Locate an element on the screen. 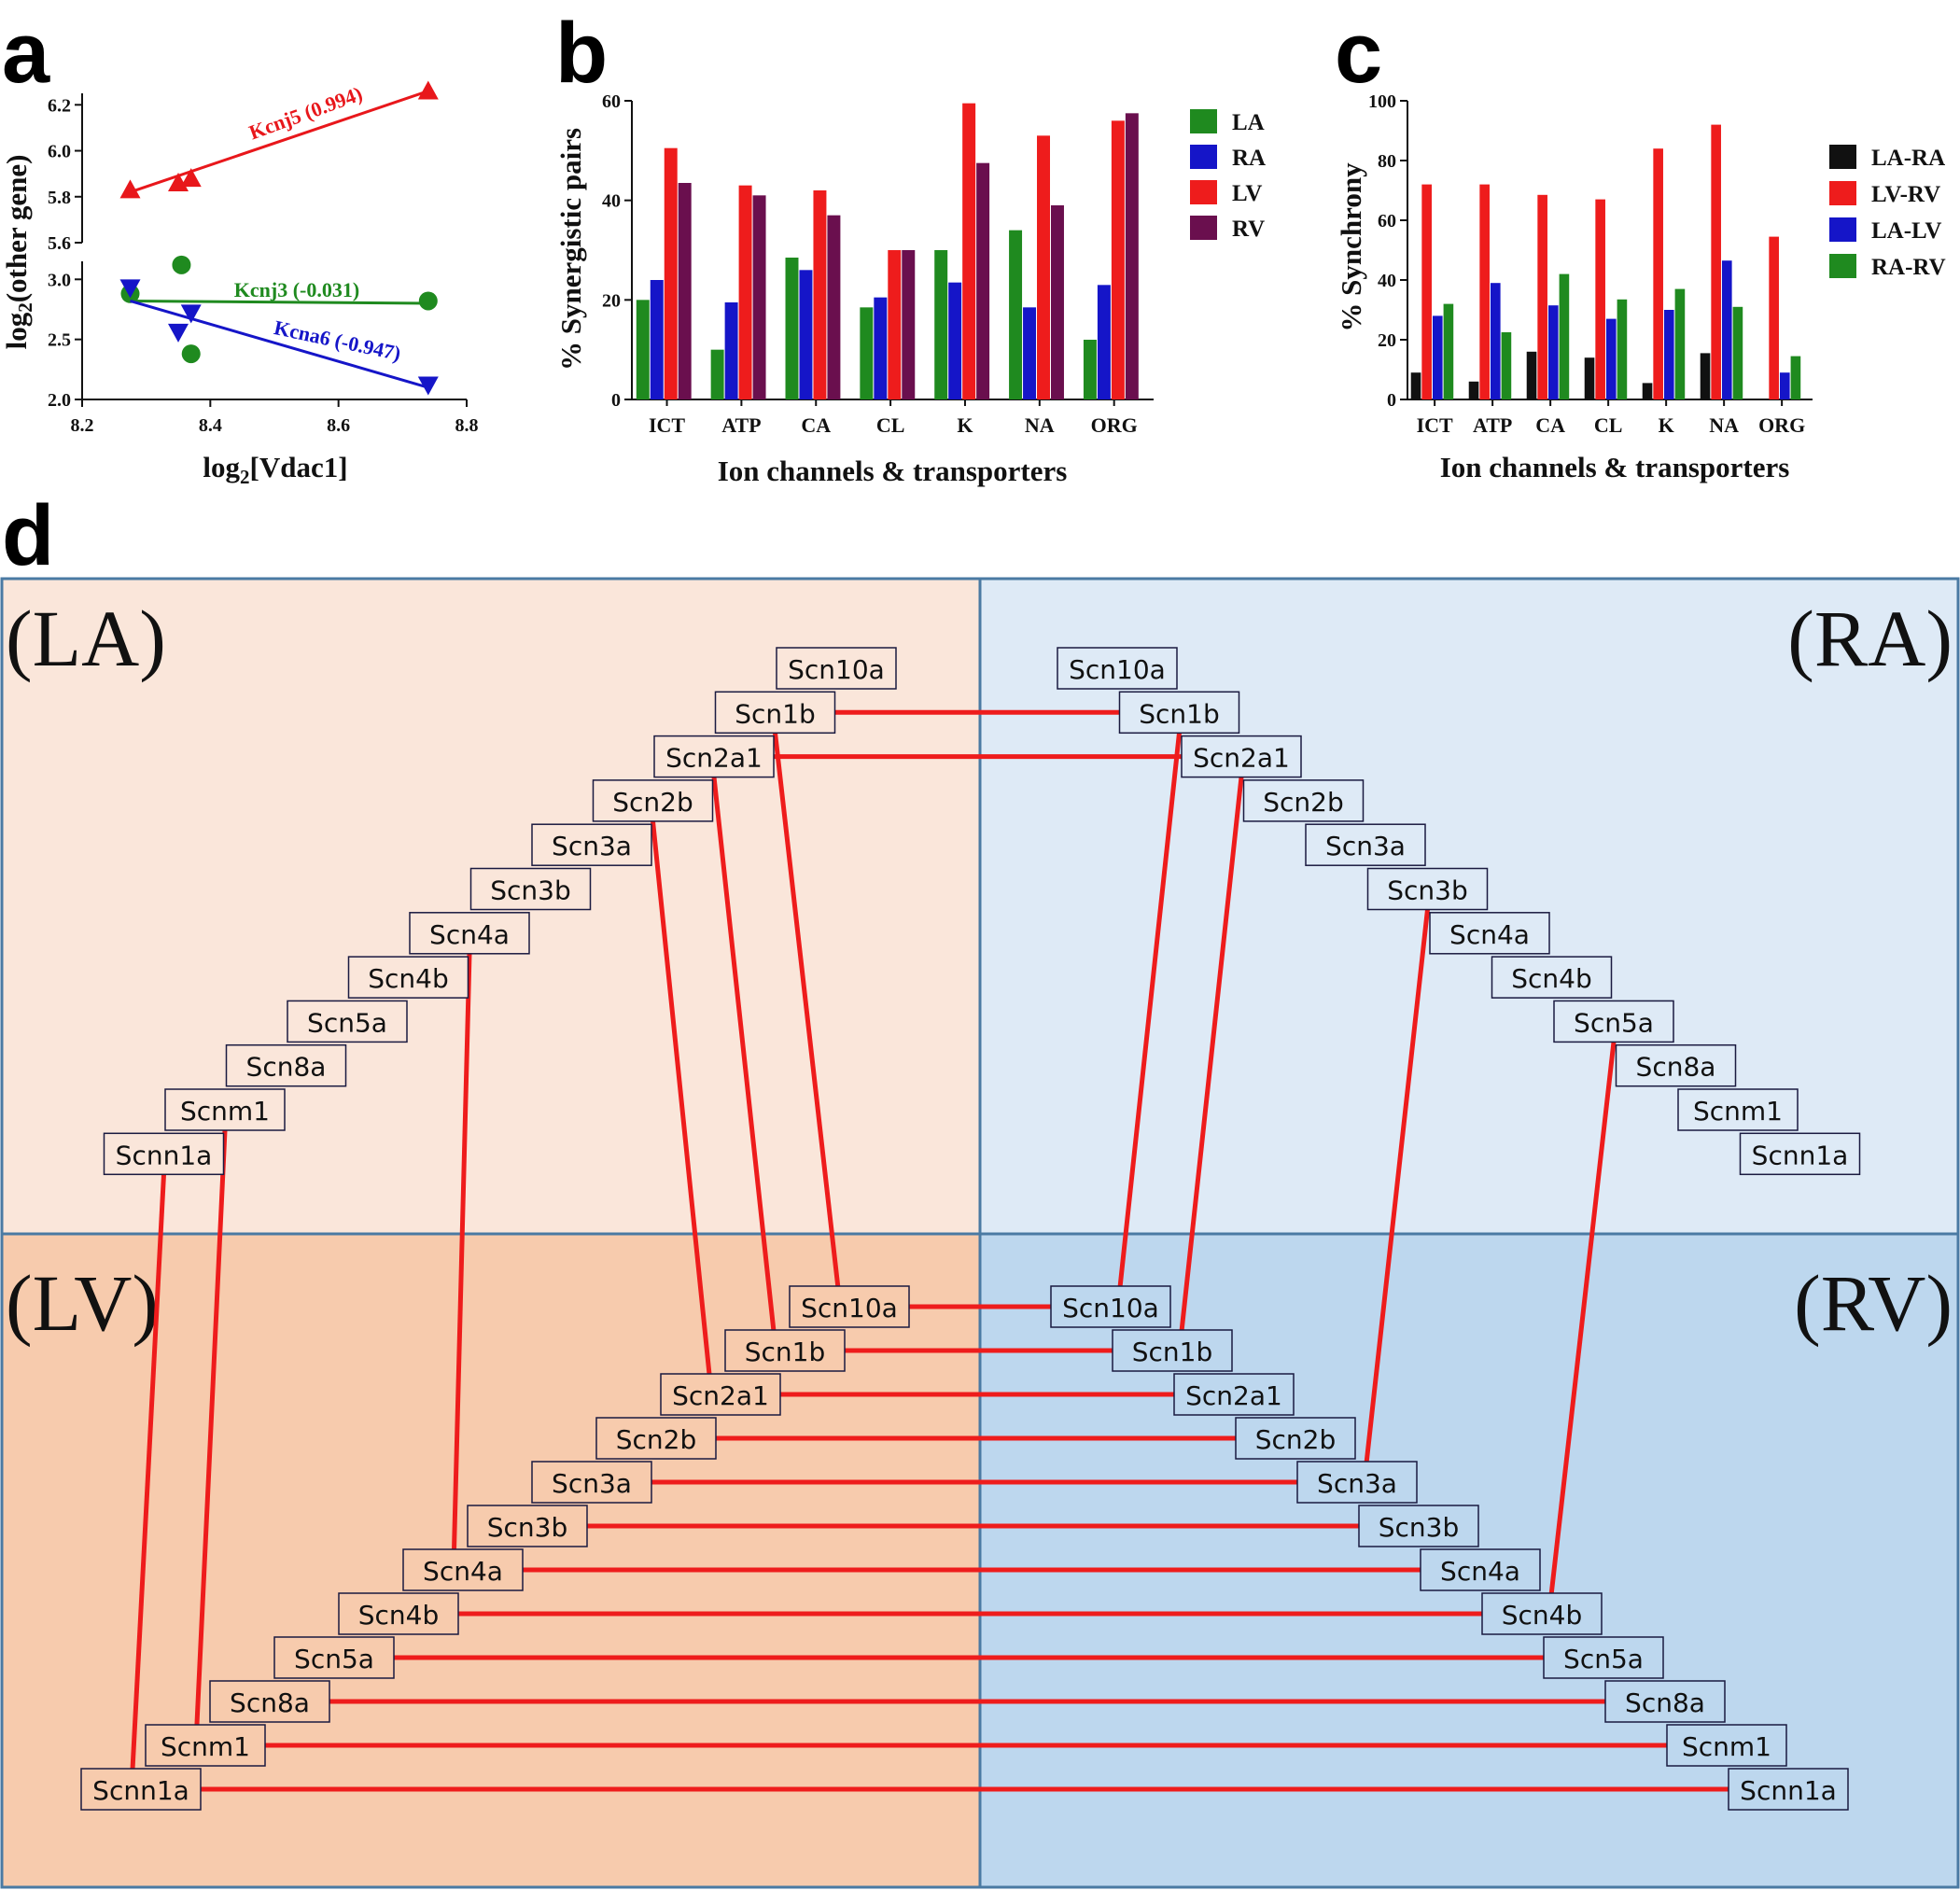 The width and height of the screenshot is (1960, 1890). panel-a-x-tick-label: 8.6 is located at coordinates (338, 425).